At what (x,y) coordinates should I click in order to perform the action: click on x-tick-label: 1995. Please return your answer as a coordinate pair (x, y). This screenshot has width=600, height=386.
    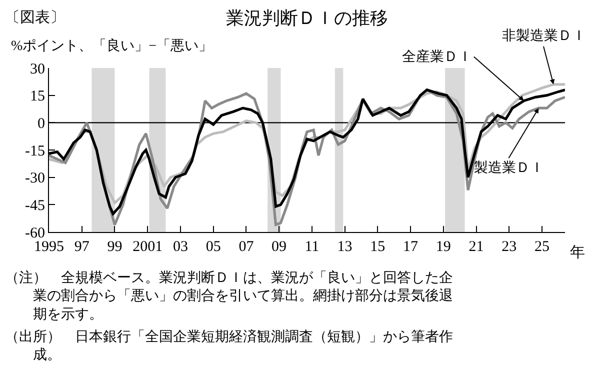
    Looking at the image, I should click on (49, 247).